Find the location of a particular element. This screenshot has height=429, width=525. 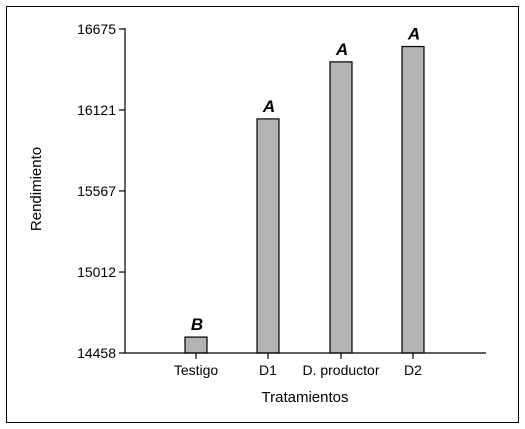

x-tick-label: D1 is located at coordinates (268, 370).